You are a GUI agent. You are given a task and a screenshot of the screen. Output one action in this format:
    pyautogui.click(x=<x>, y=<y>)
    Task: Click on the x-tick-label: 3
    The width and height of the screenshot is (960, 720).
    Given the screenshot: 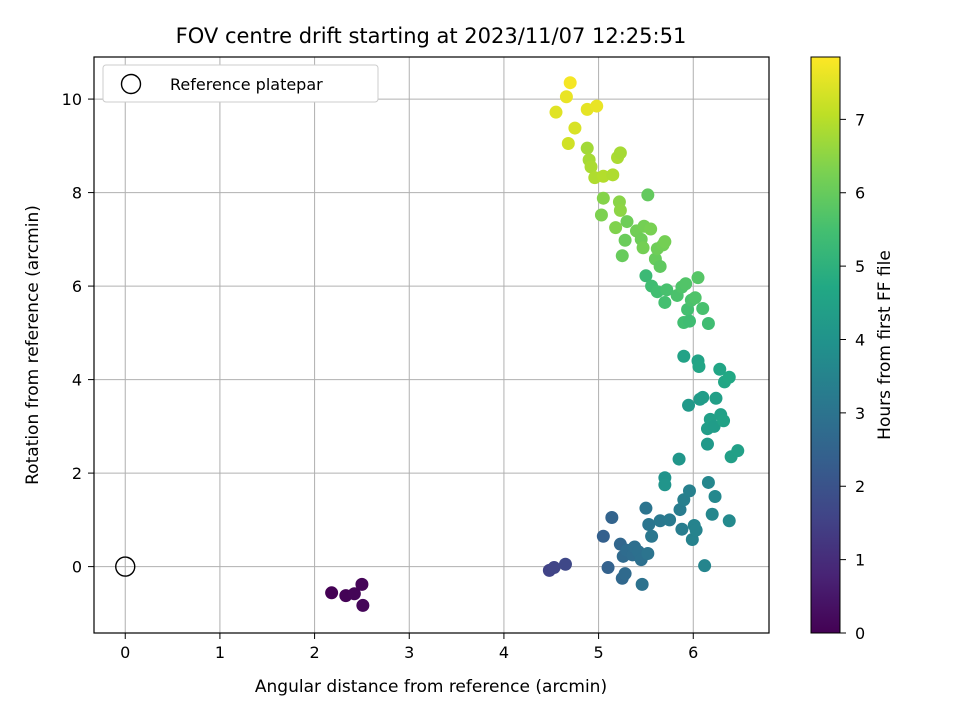 What is the action you would take?
    pyautogui.click(x=409, y=652)
    